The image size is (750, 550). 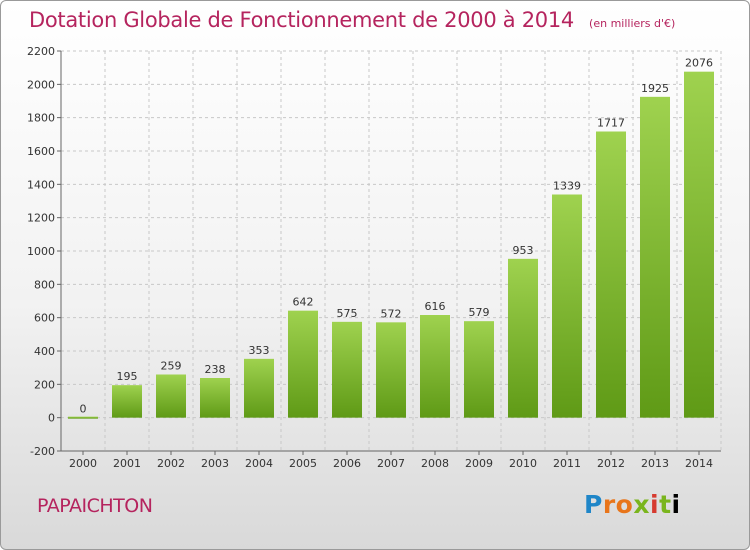 What do you see at coordinates (127, 401) in the screenshot?
I see `bar-2001` at bounding box center [127, 401].